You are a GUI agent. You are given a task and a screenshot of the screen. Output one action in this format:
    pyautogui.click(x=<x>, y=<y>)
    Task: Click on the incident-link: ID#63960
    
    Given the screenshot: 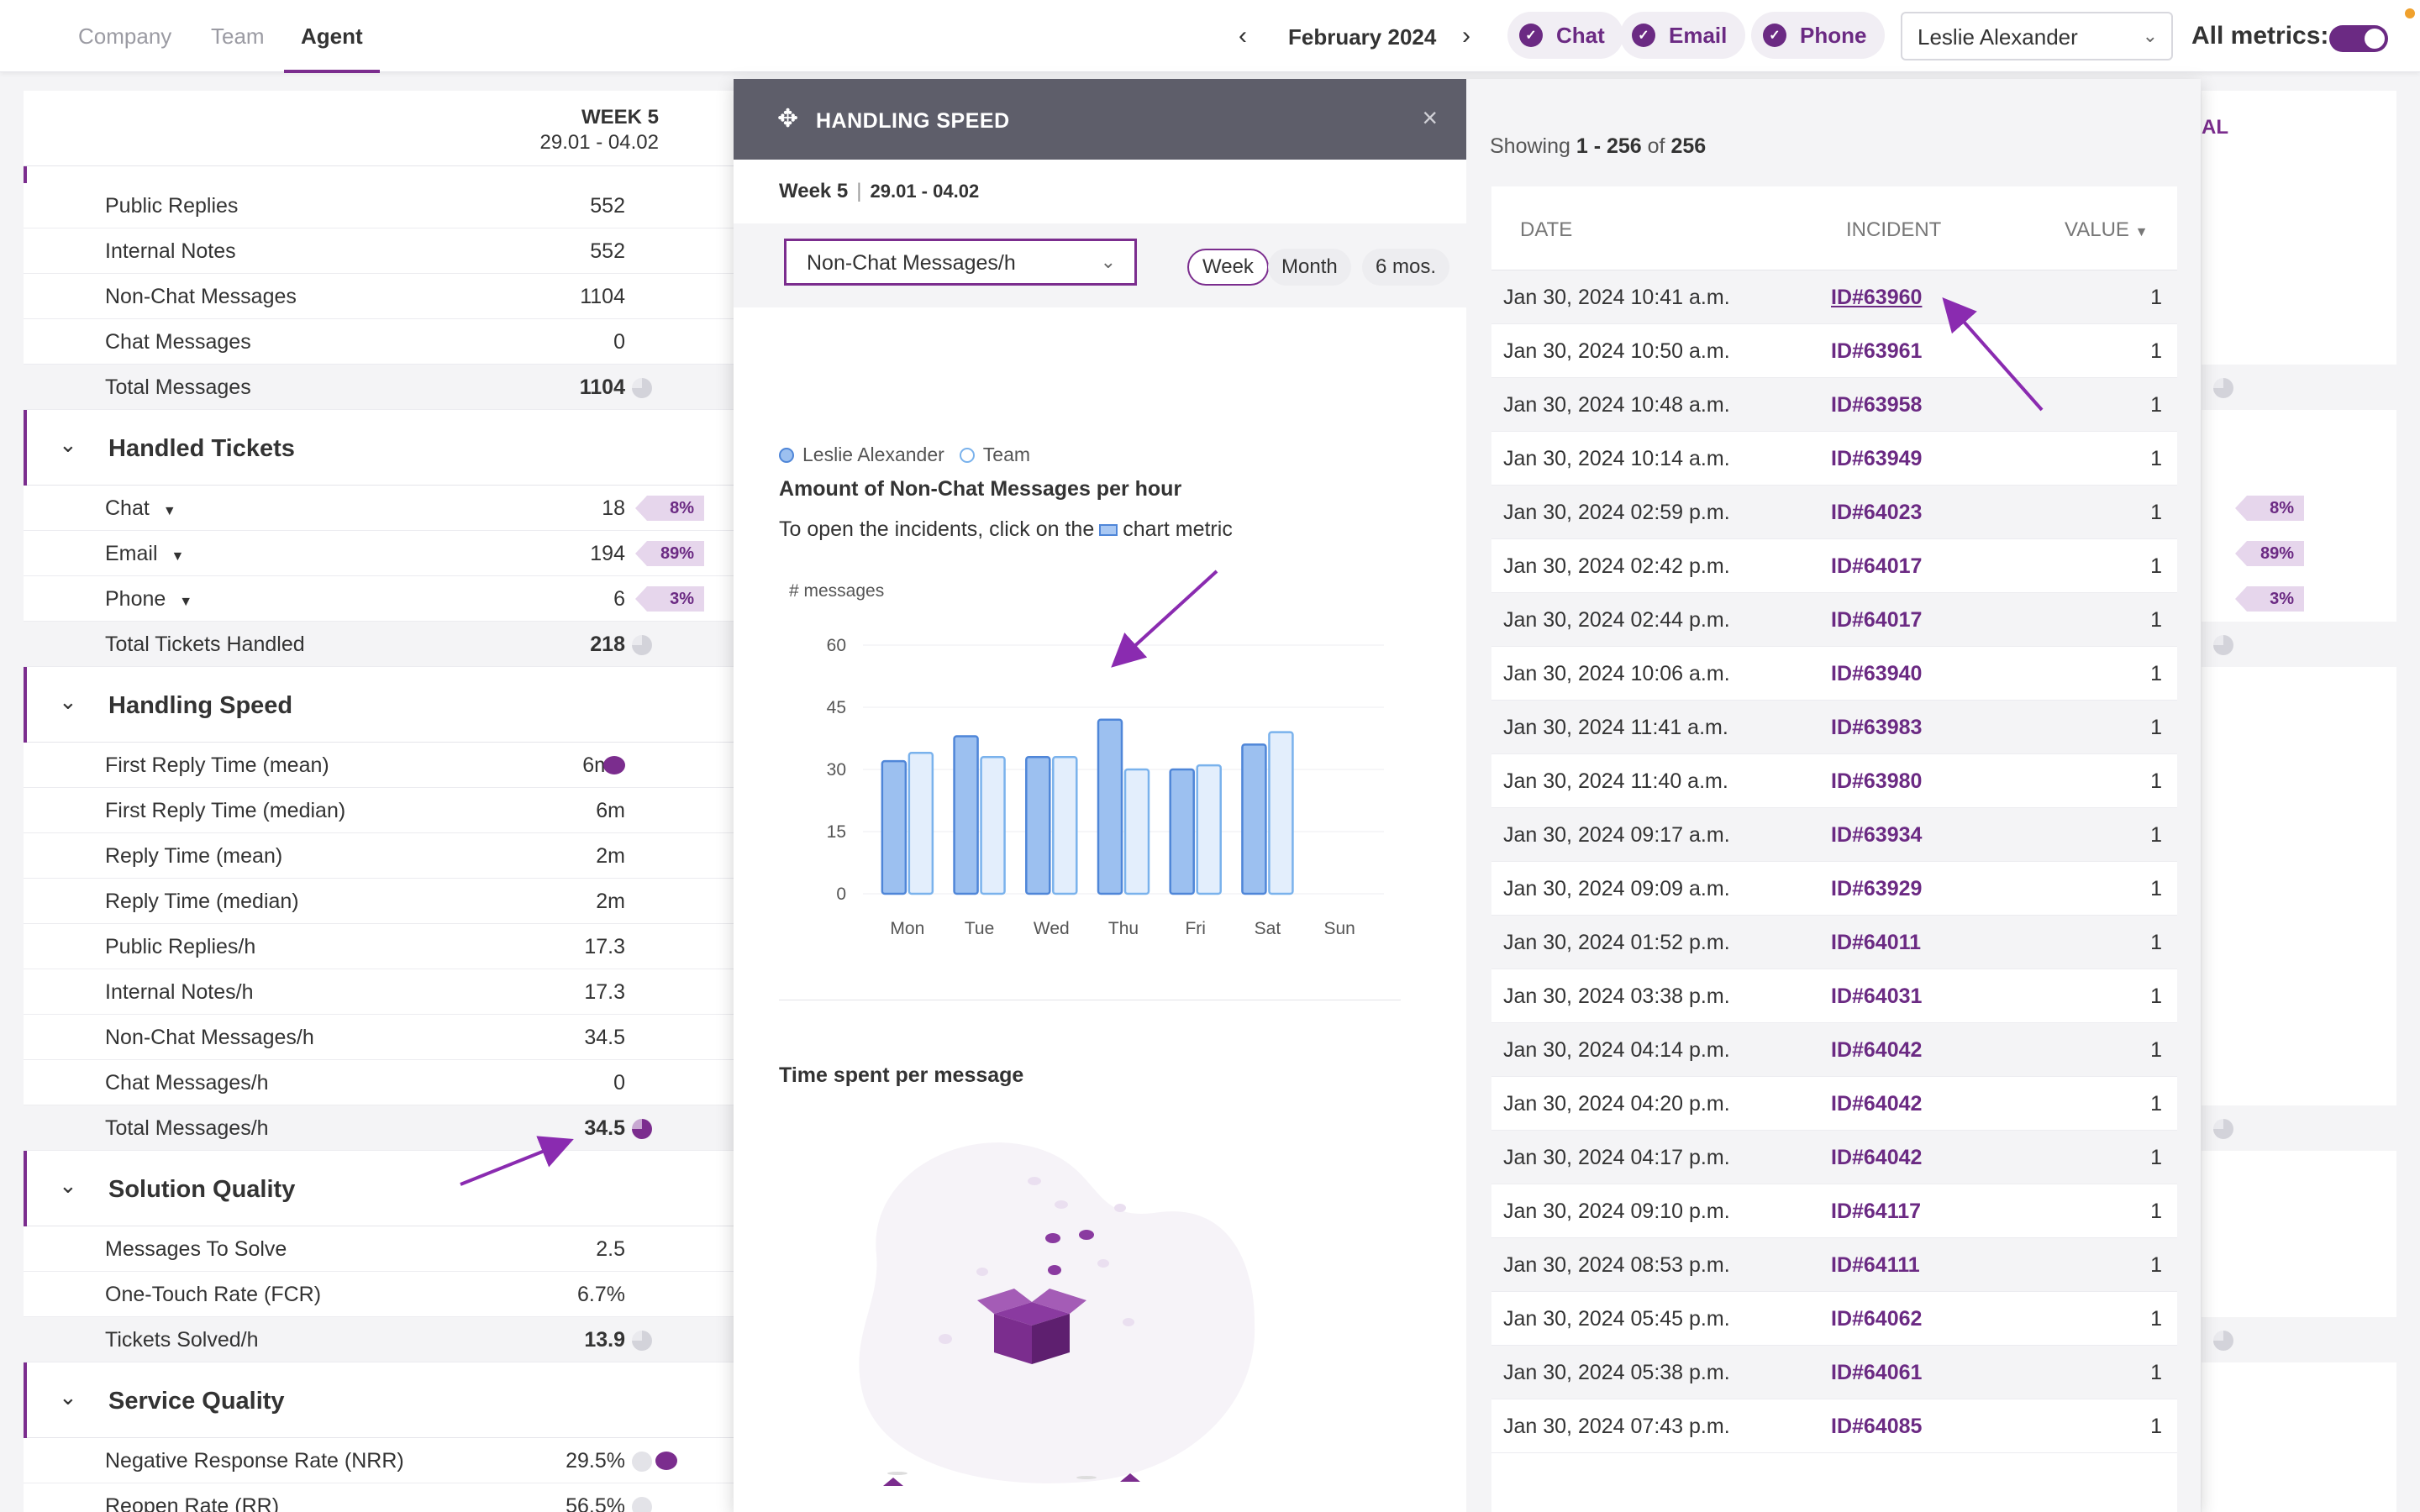 What is the action you would take?
    pyautogui.click(x=1877, y=297)
    